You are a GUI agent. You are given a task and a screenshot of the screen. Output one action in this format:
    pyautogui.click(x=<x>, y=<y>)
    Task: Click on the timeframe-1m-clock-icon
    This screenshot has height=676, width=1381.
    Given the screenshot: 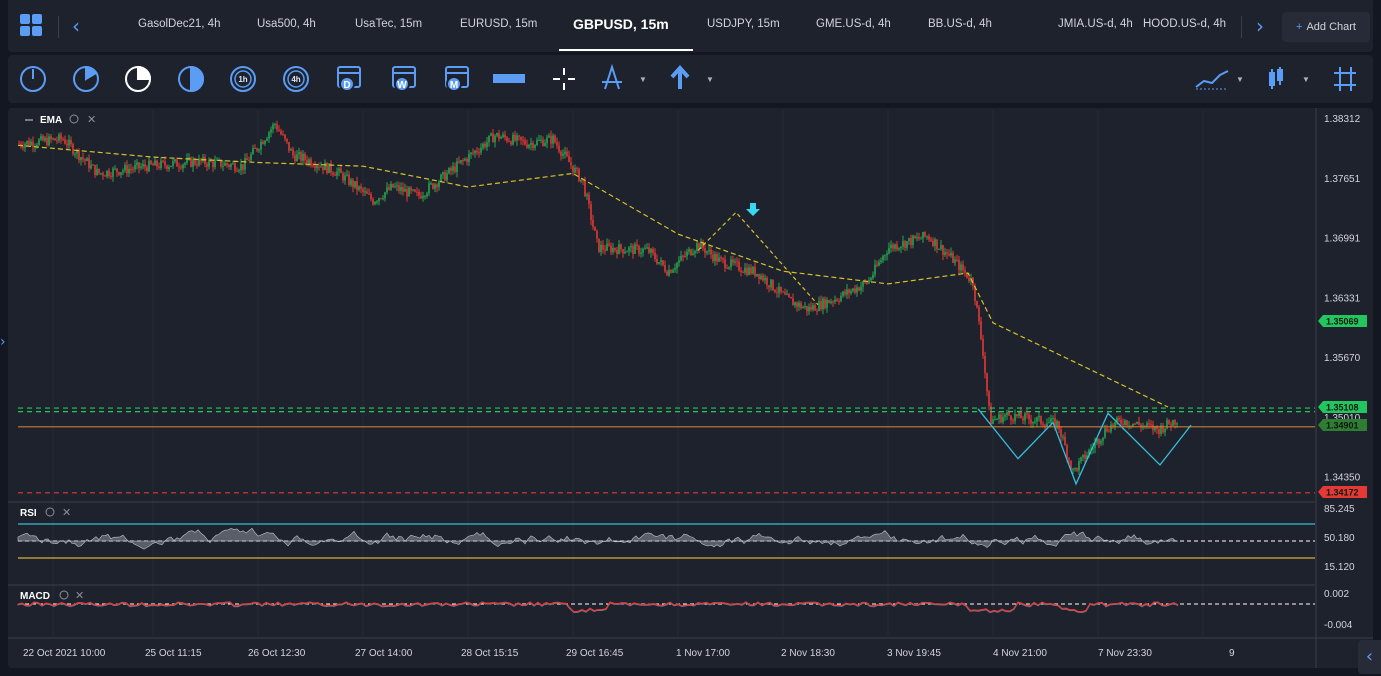 What is the action you would take?
    pyautogui.click(x=33, y=79)
    